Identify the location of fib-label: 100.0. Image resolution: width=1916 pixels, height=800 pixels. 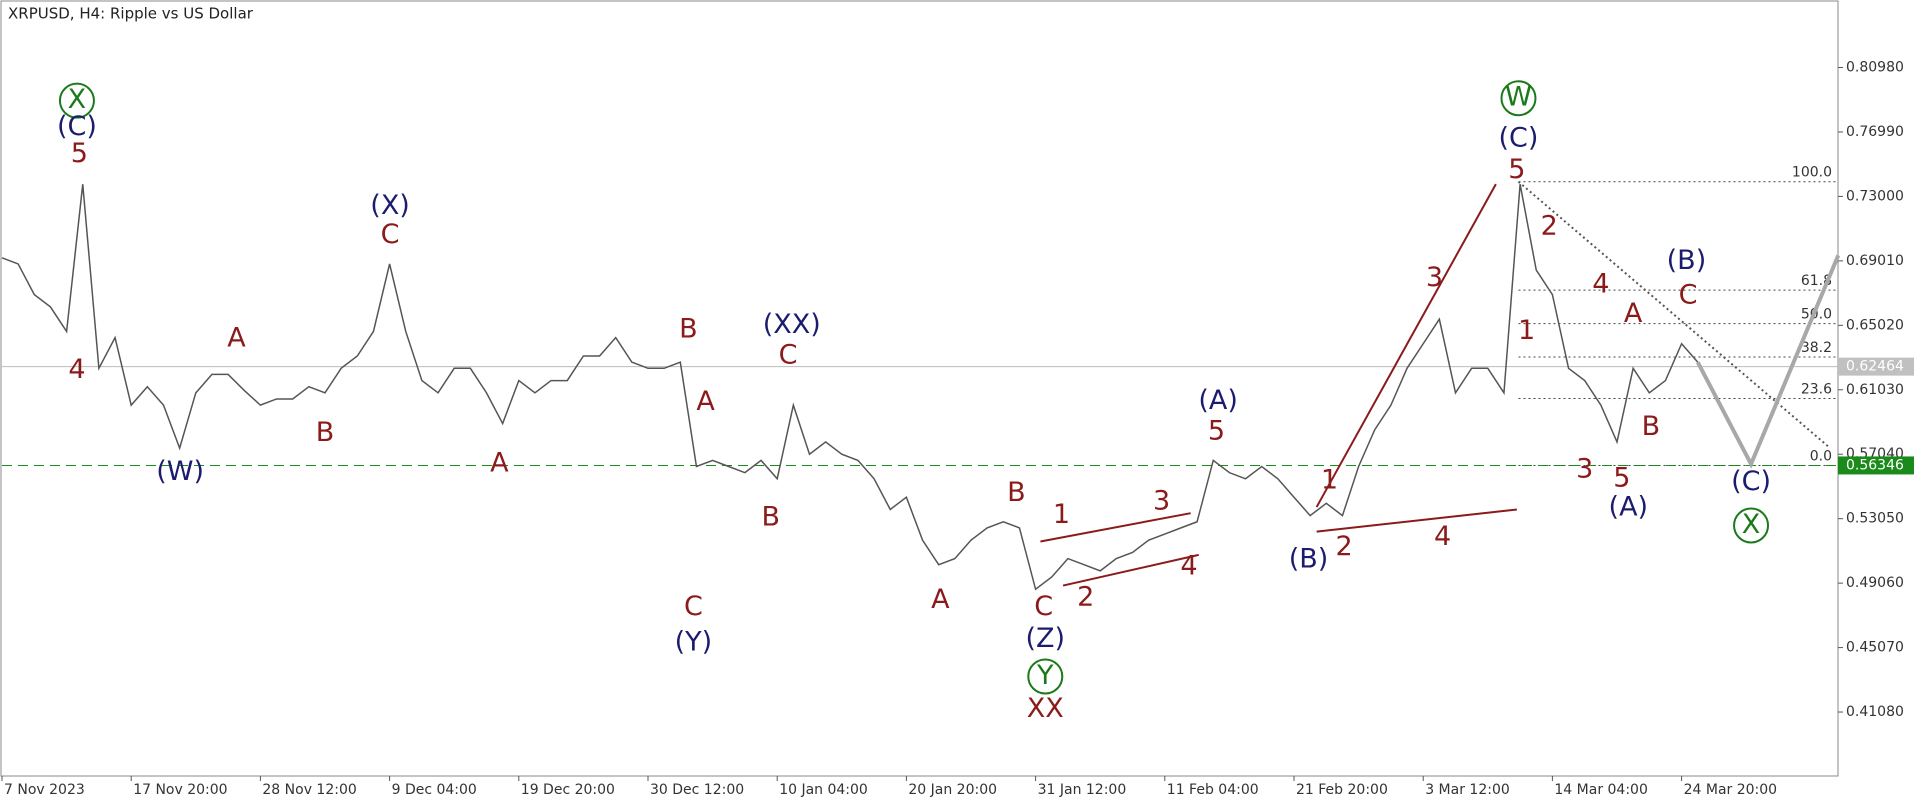
(1812, 173).